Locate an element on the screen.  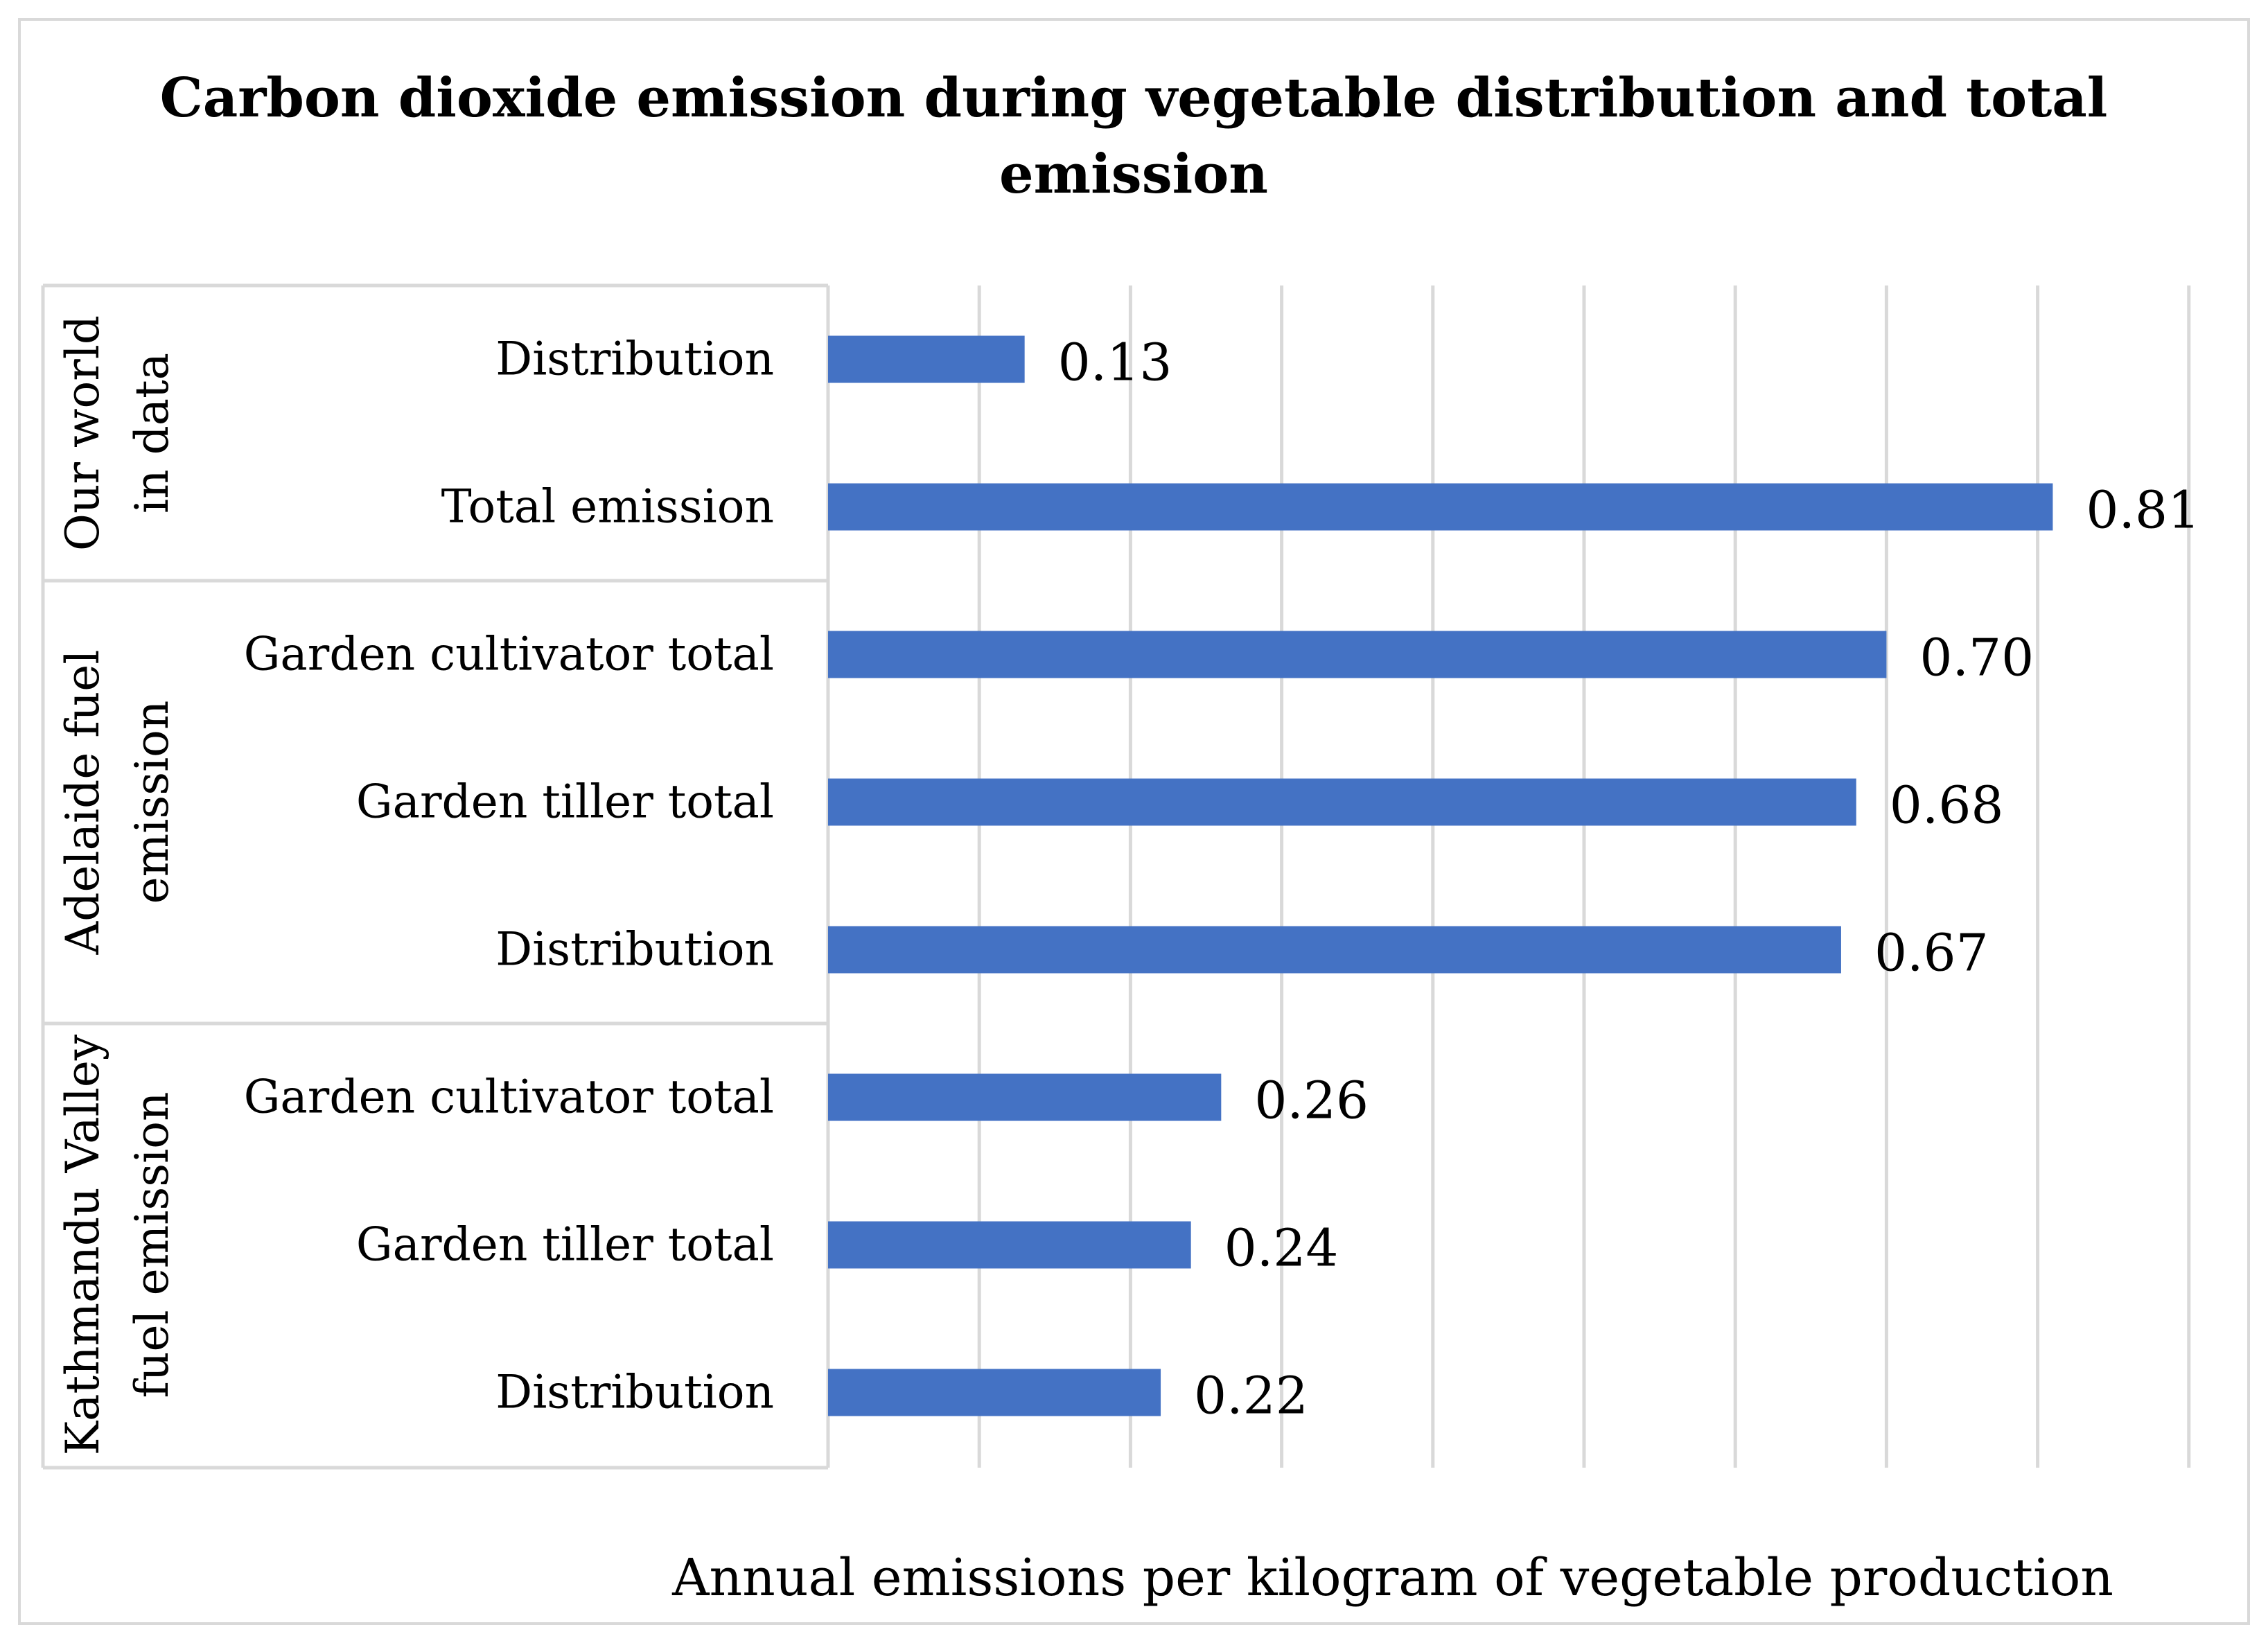
bar-value-label: 0.67 is located at coordinates (1931, 953).